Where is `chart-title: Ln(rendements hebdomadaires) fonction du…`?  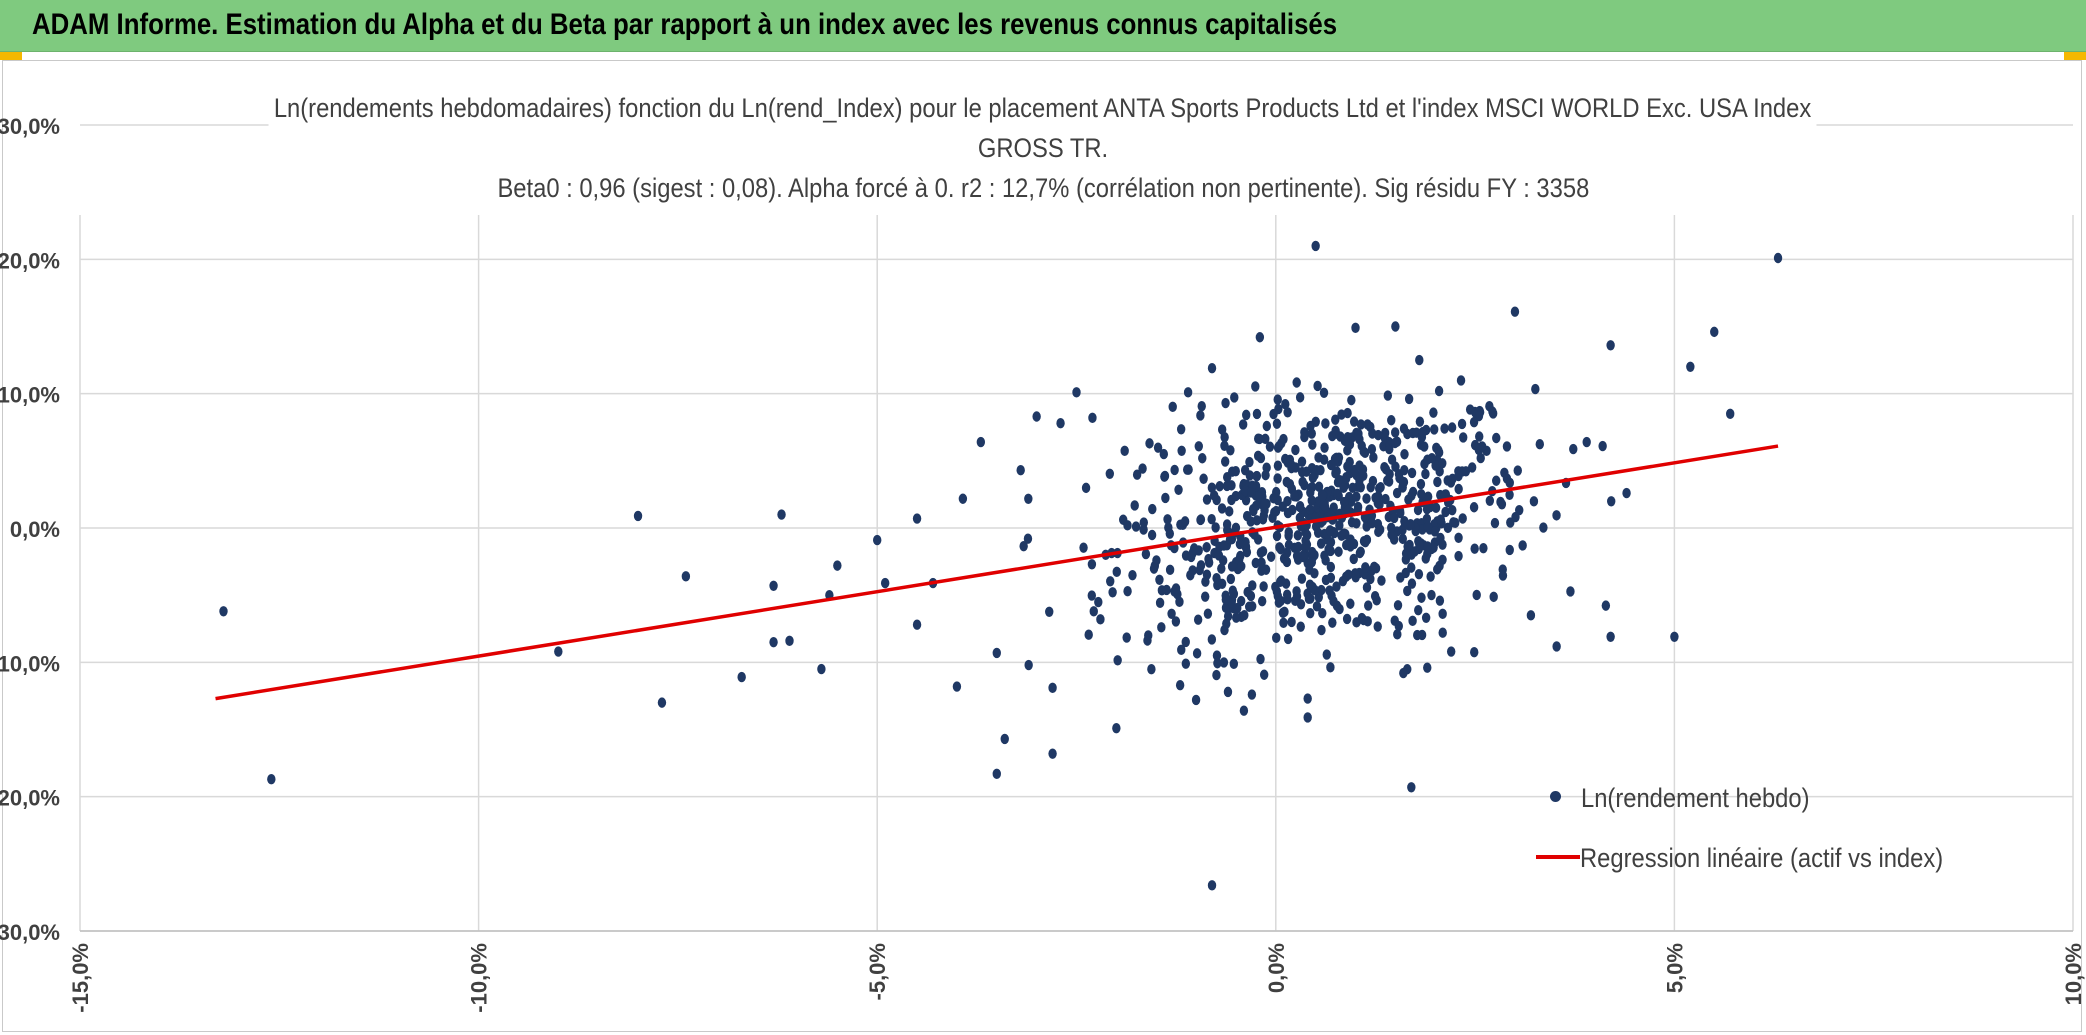 chart-title: Ln(rendements hebdomadaires) fonction du… is located at coordinates (1043, 148).